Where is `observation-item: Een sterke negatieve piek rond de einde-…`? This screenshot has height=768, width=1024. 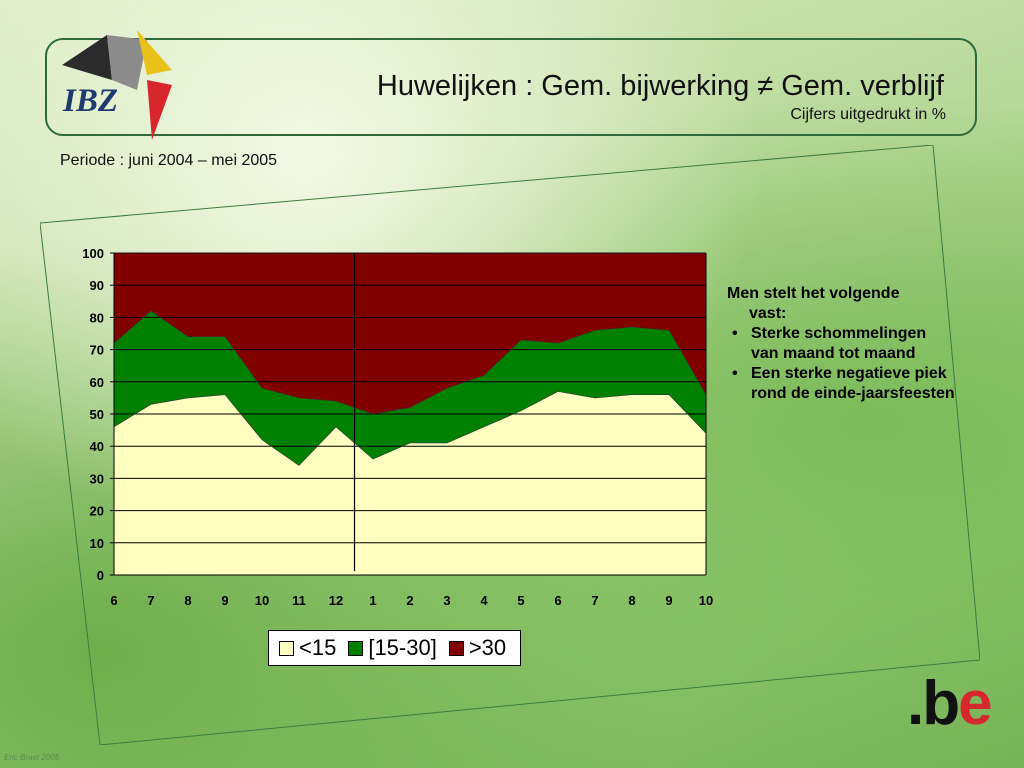
observation-item: Een sterke negatieve piek rond de einde-… is located at coordinates (842, 384).